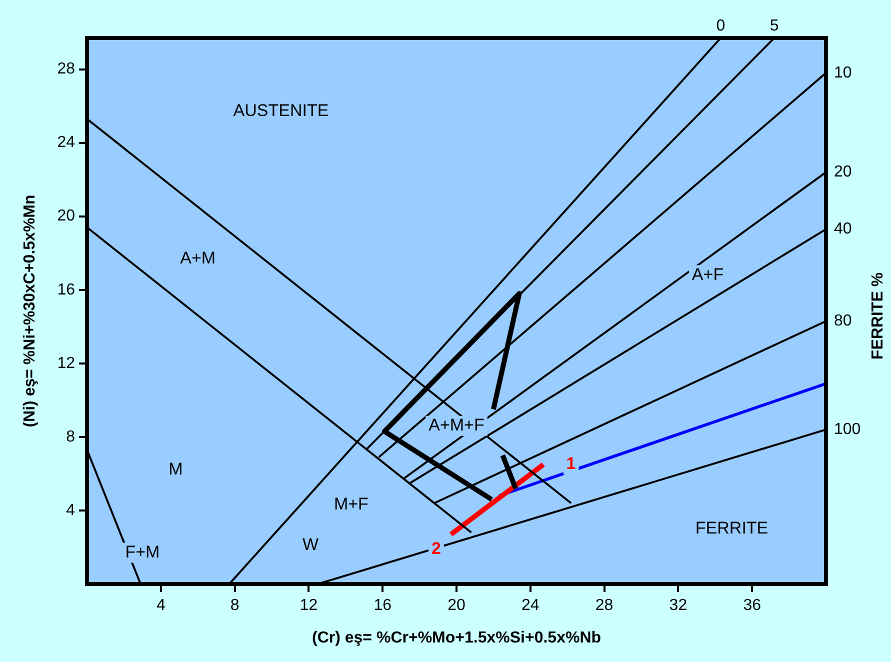  Describe the element at coordinates (678, 605) in the screenshot. I see `x-tick-label: 32` at that location.